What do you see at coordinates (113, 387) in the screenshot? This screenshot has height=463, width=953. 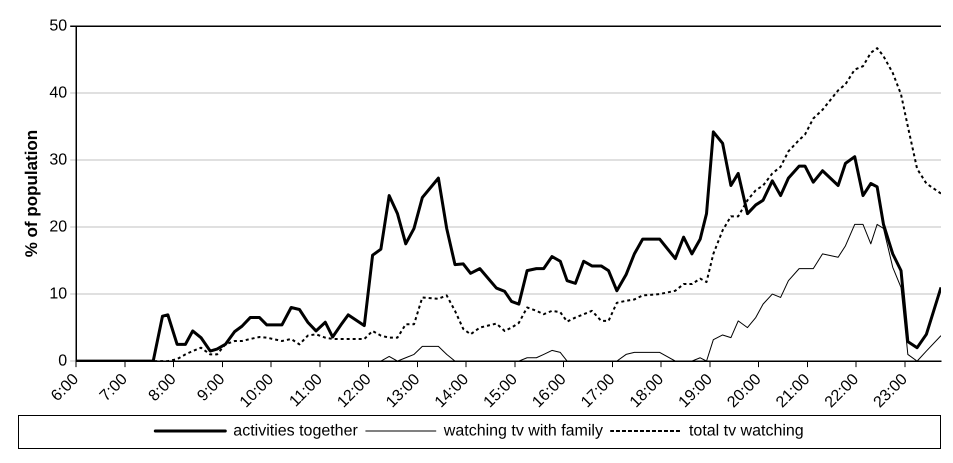 I see `x-tick-label: 7:00` at bounding box center [113, 387].